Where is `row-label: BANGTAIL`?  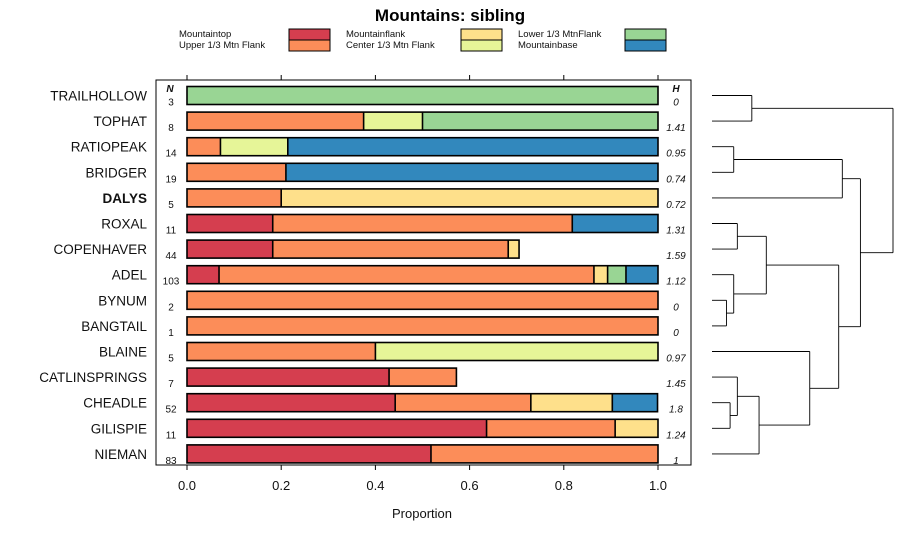 row-label: BANGTAIL is located at coordinates (114, 326).